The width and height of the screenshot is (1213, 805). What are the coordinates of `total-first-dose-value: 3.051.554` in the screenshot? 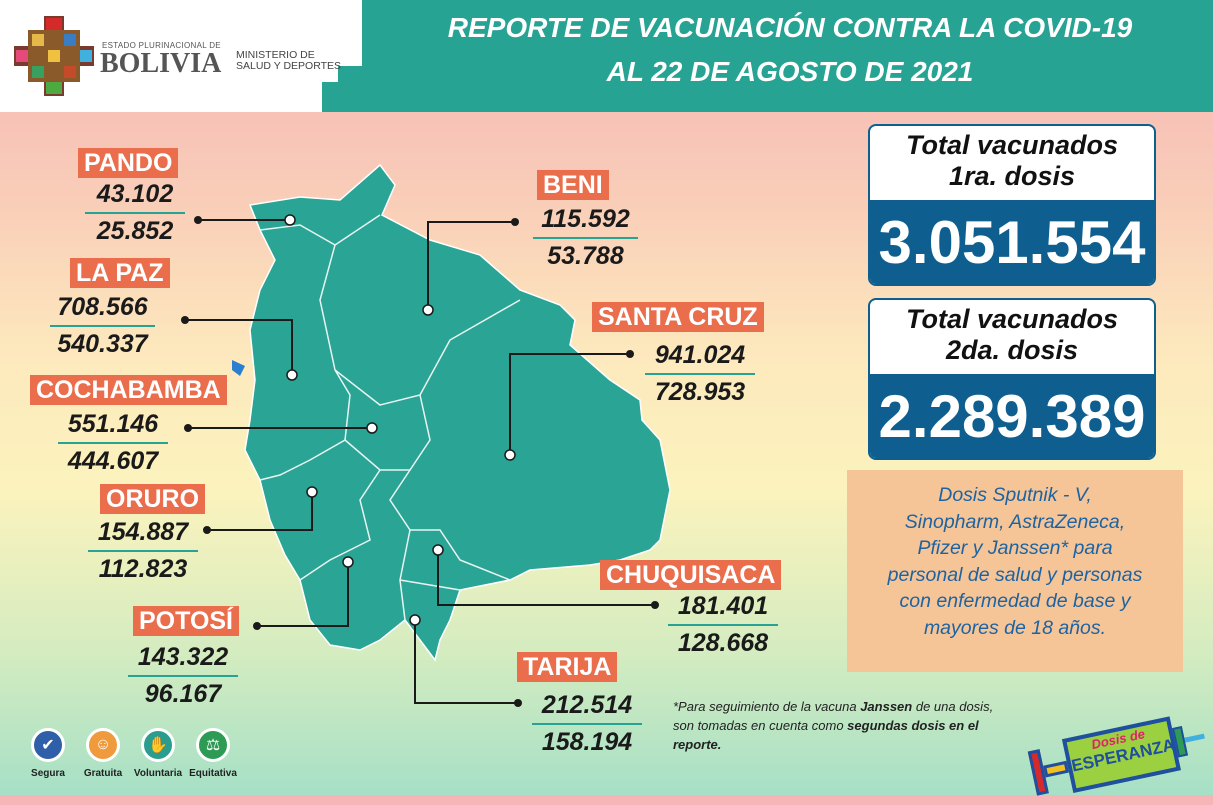 It's located at (1012, 242).